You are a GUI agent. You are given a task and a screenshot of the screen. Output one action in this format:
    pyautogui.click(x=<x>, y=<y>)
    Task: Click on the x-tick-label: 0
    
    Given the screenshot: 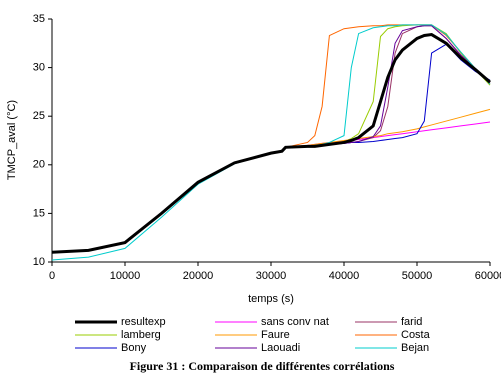 What is the action you would take?
    pyautogui.click(x=52, y=276)
    